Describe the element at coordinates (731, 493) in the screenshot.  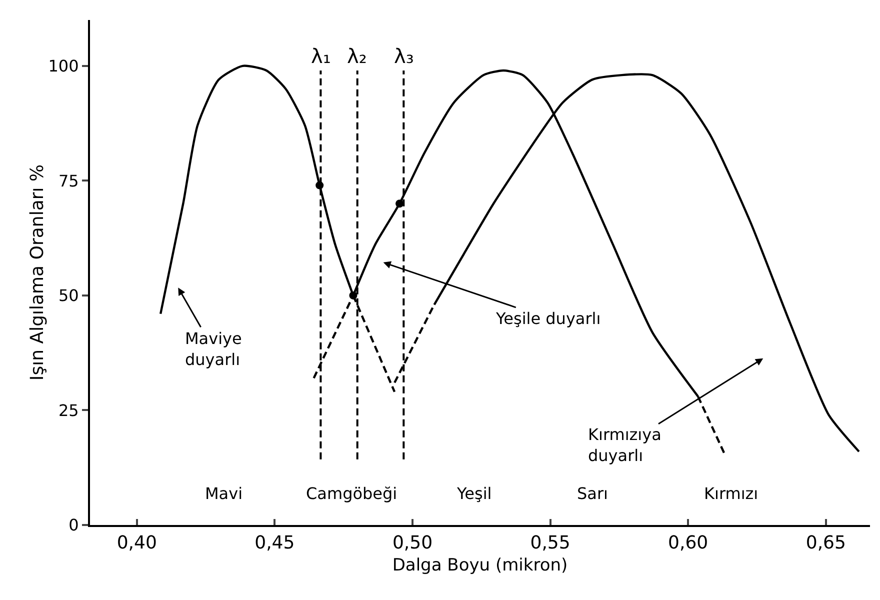
I see `annotation: Kırmızı` at that location.